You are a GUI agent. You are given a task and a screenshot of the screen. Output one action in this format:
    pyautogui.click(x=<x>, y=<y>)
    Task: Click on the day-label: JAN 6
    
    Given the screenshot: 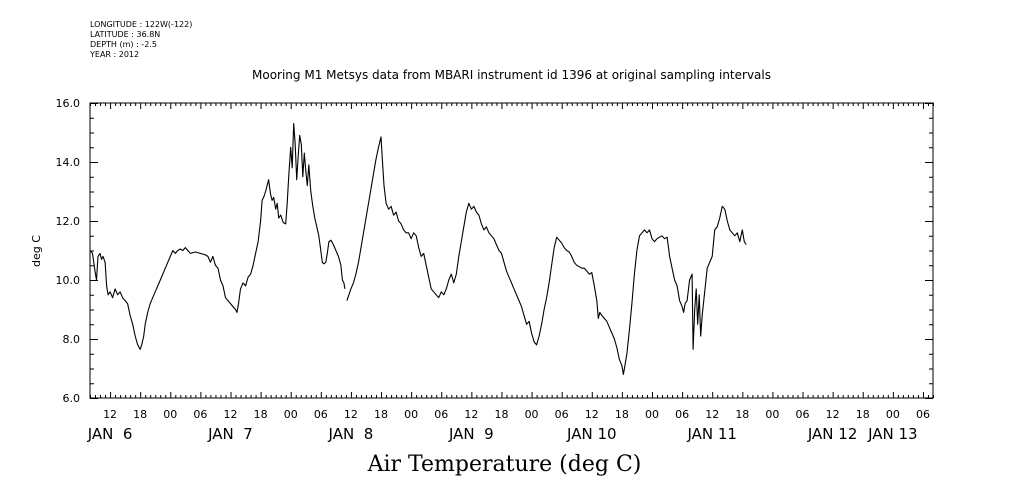 What is the action you would take?
    pyautogui.click(x=110, y=434)
    